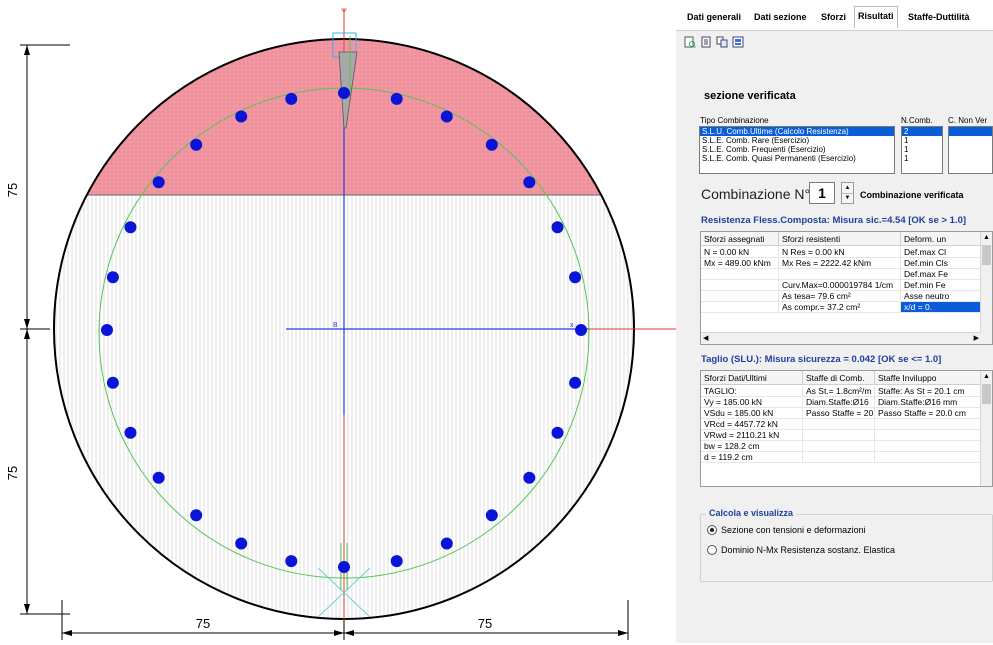  What do you see at coordinates (847, 198) in the screenshot?
I see `spinner-down-icon: ▼` at bounding box center [847, 198].